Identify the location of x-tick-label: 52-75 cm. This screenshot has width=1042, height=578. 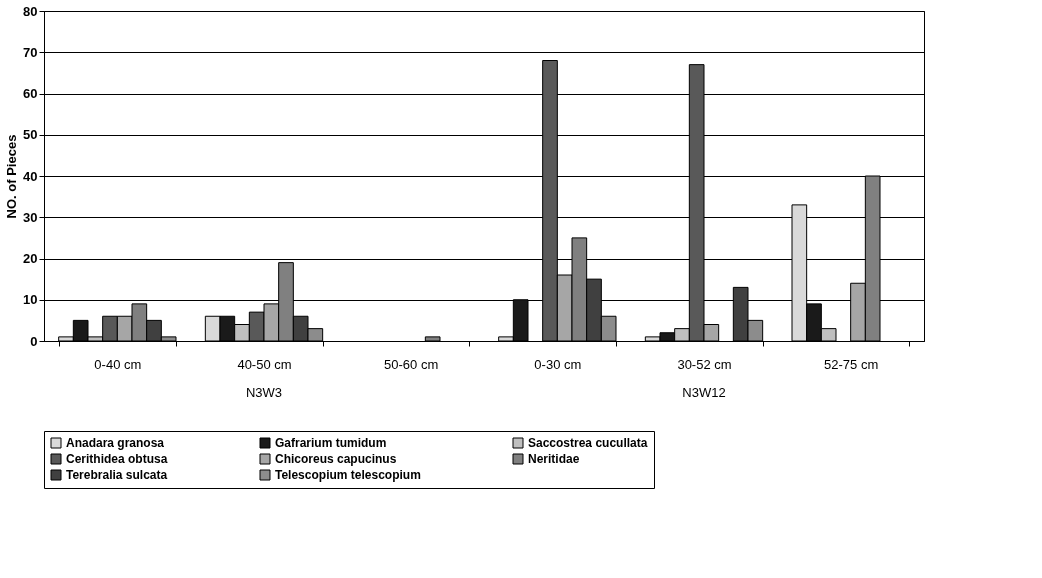
(851, 364).